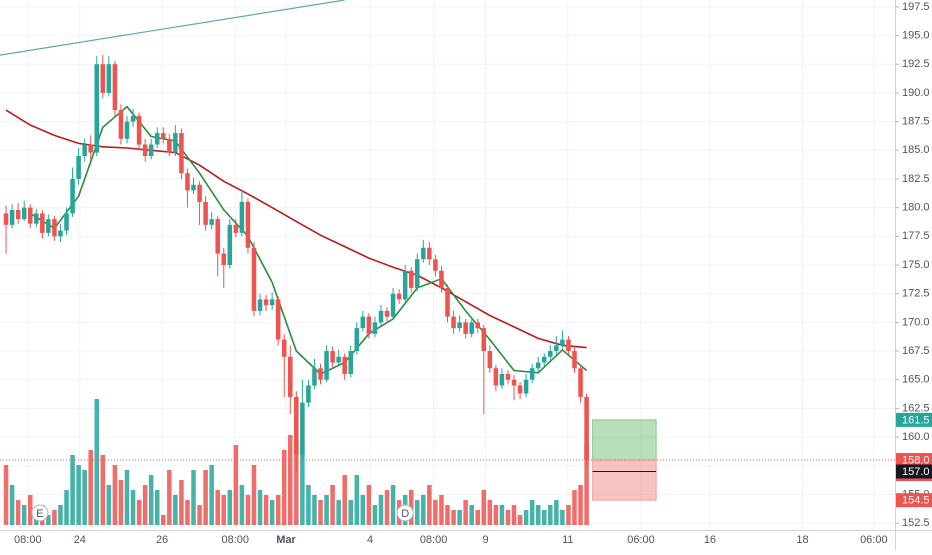  Describe the element at coordinates (916, 150) in the screenshot. I see `y-tick-label: 185.0` at that location.